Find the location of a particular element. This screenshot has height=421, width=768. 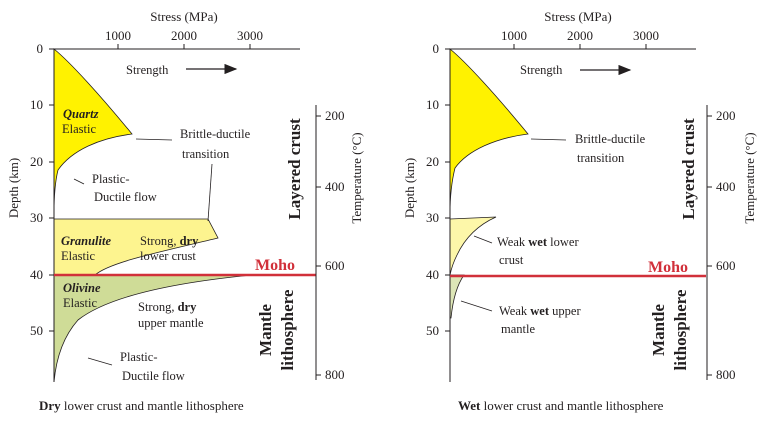

left-depth-axis-title: Depth (km) is located at coordinates (13, 188).